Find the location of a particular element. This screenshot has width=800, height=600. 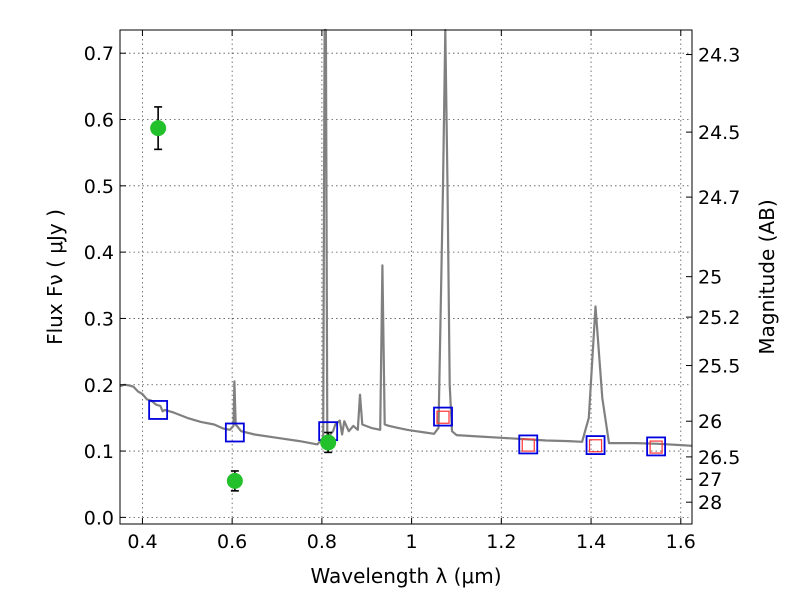

y-tick-label: 0.4 is located at coordinates (99, 253).